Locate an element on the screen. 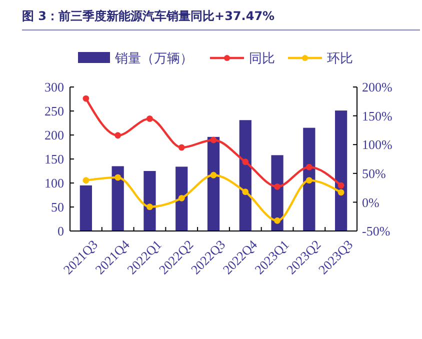  chart-title: 图 3：前三季度新能源汽车销量同比+37.47% is located at coordinates (148, 16).